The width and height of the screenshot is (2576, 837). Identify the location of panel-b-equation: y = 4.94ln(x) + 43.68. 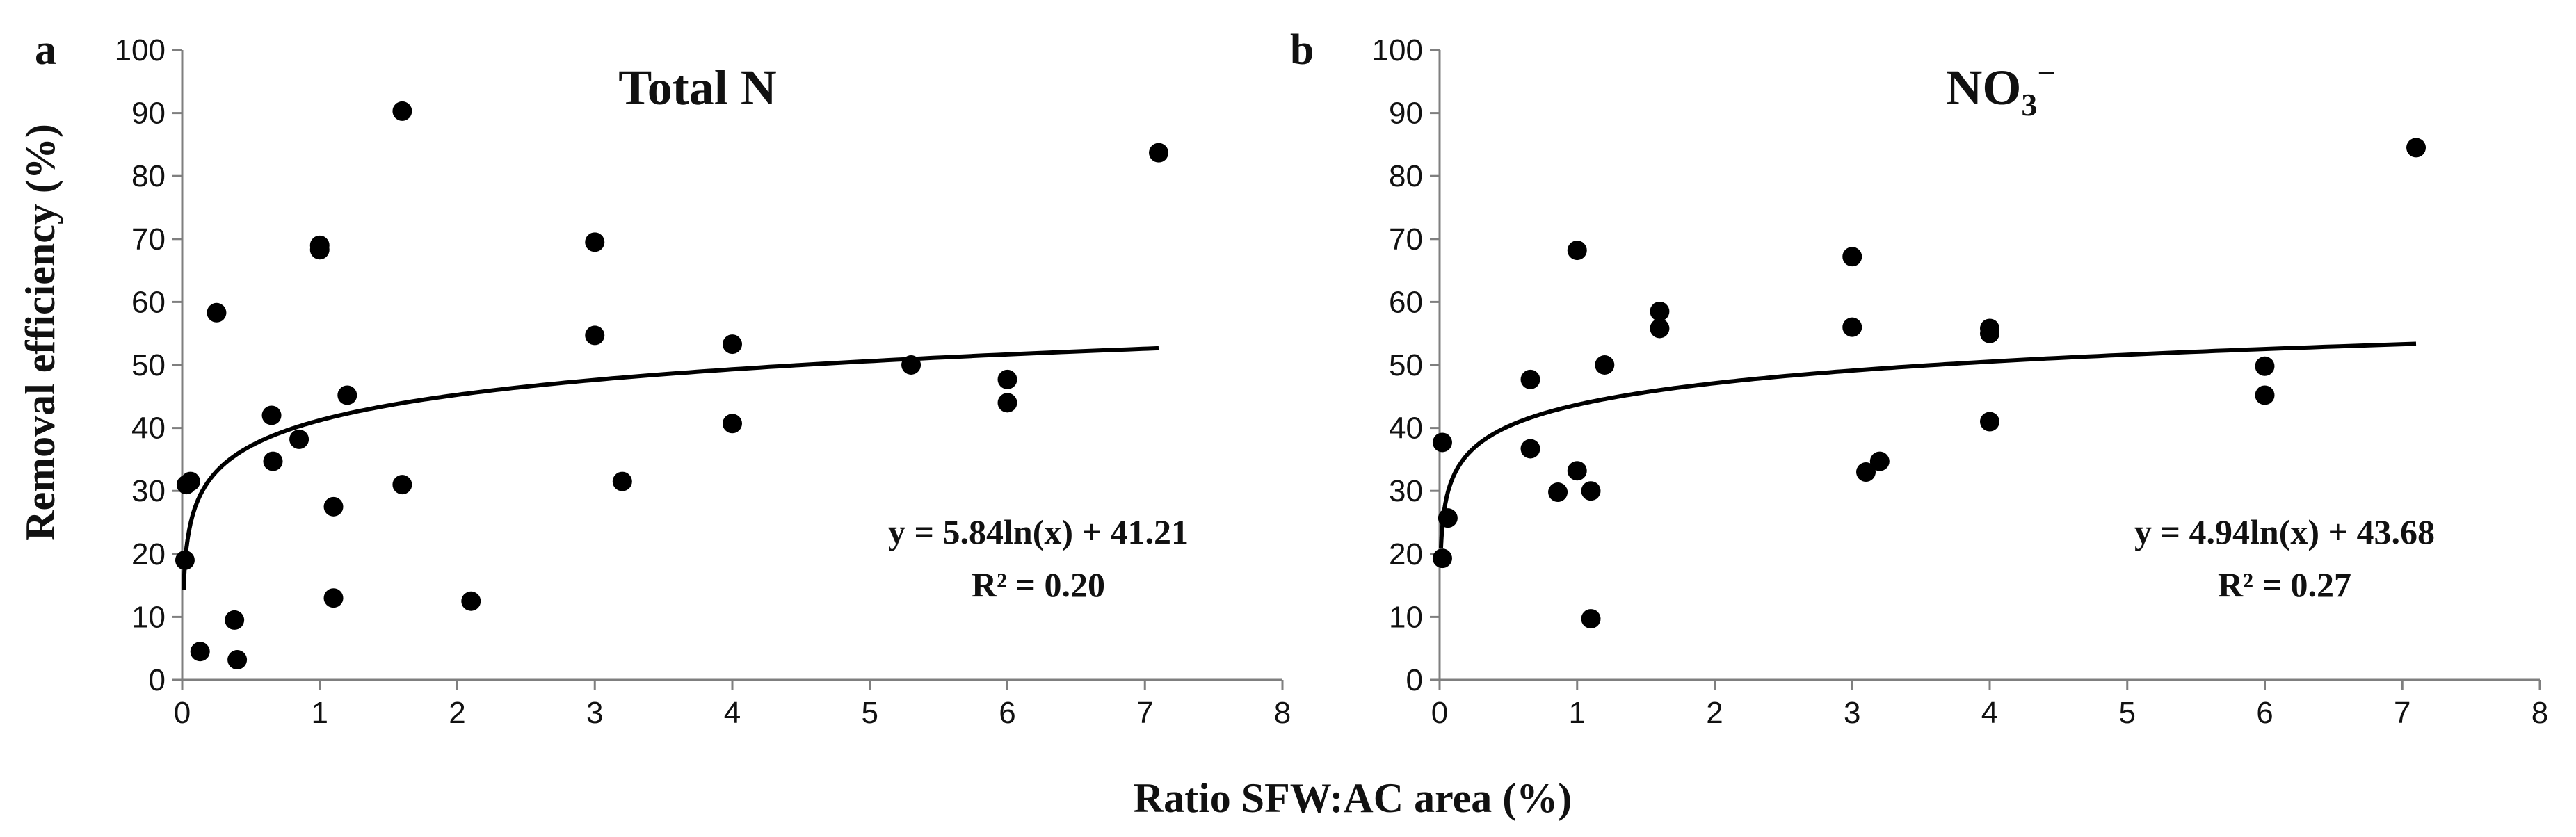
(2285, 531).